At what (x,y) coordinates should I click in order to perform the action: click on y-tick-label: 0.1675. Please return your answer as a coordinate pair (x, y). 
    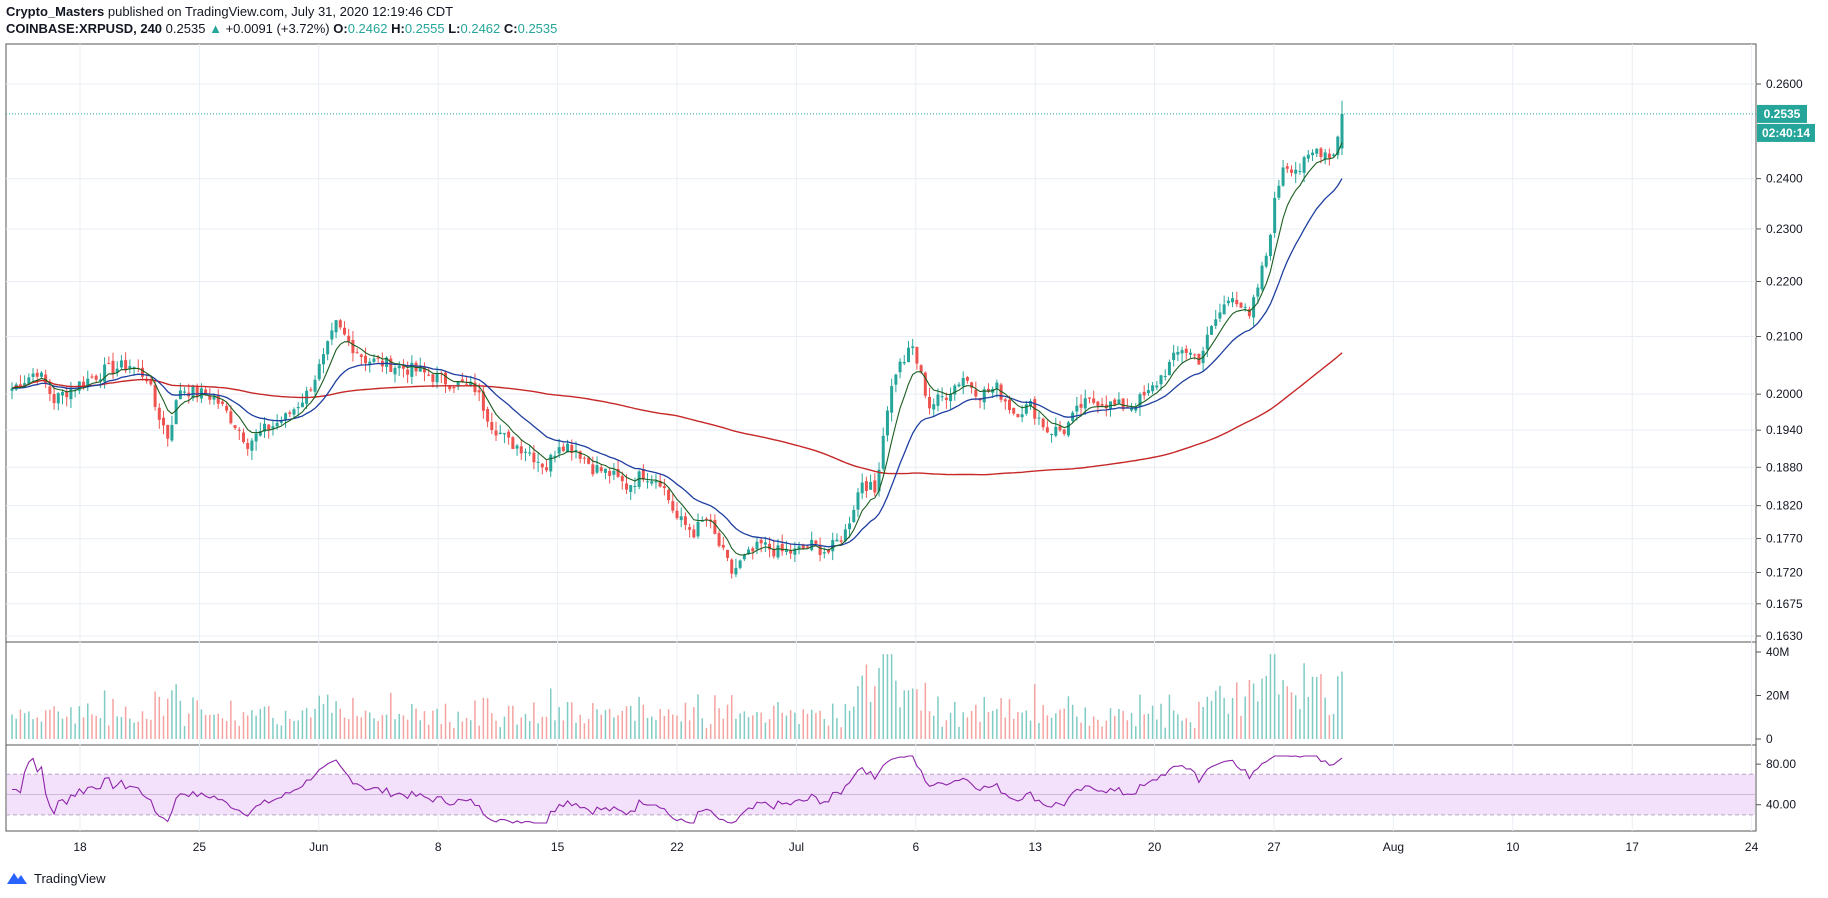
    Looking at the image, I should click on (1784, 604).